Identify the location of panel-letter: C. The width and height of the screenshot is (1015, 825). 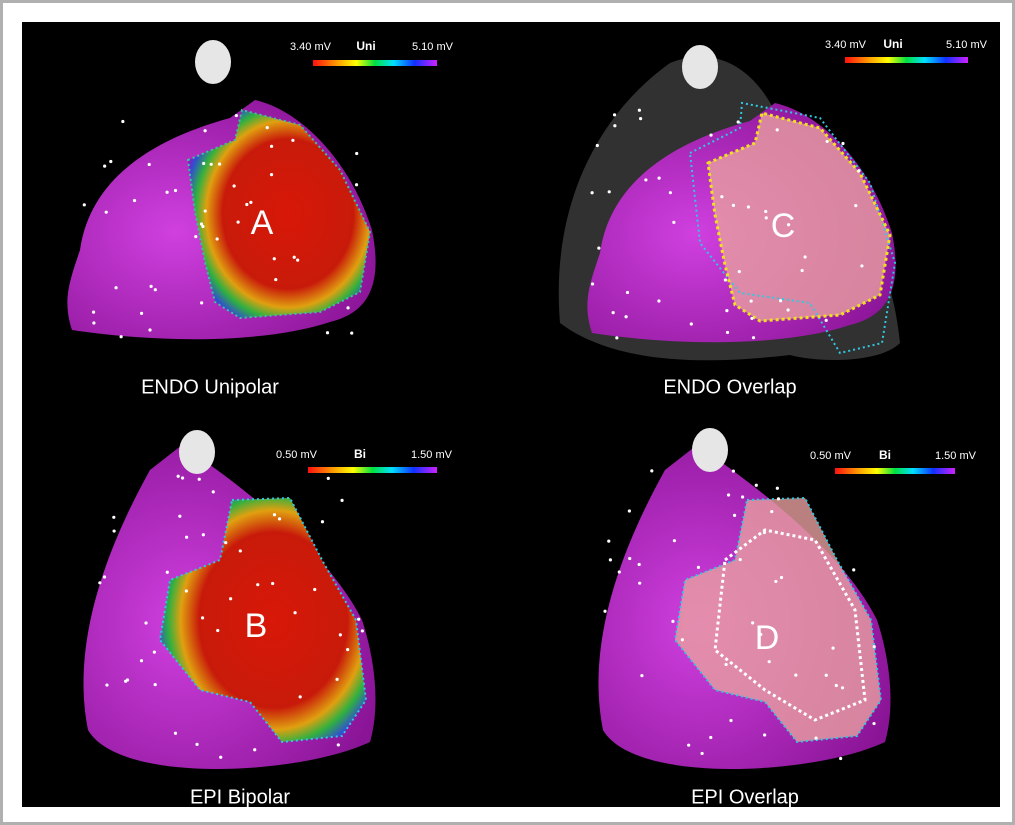
(783, 226).